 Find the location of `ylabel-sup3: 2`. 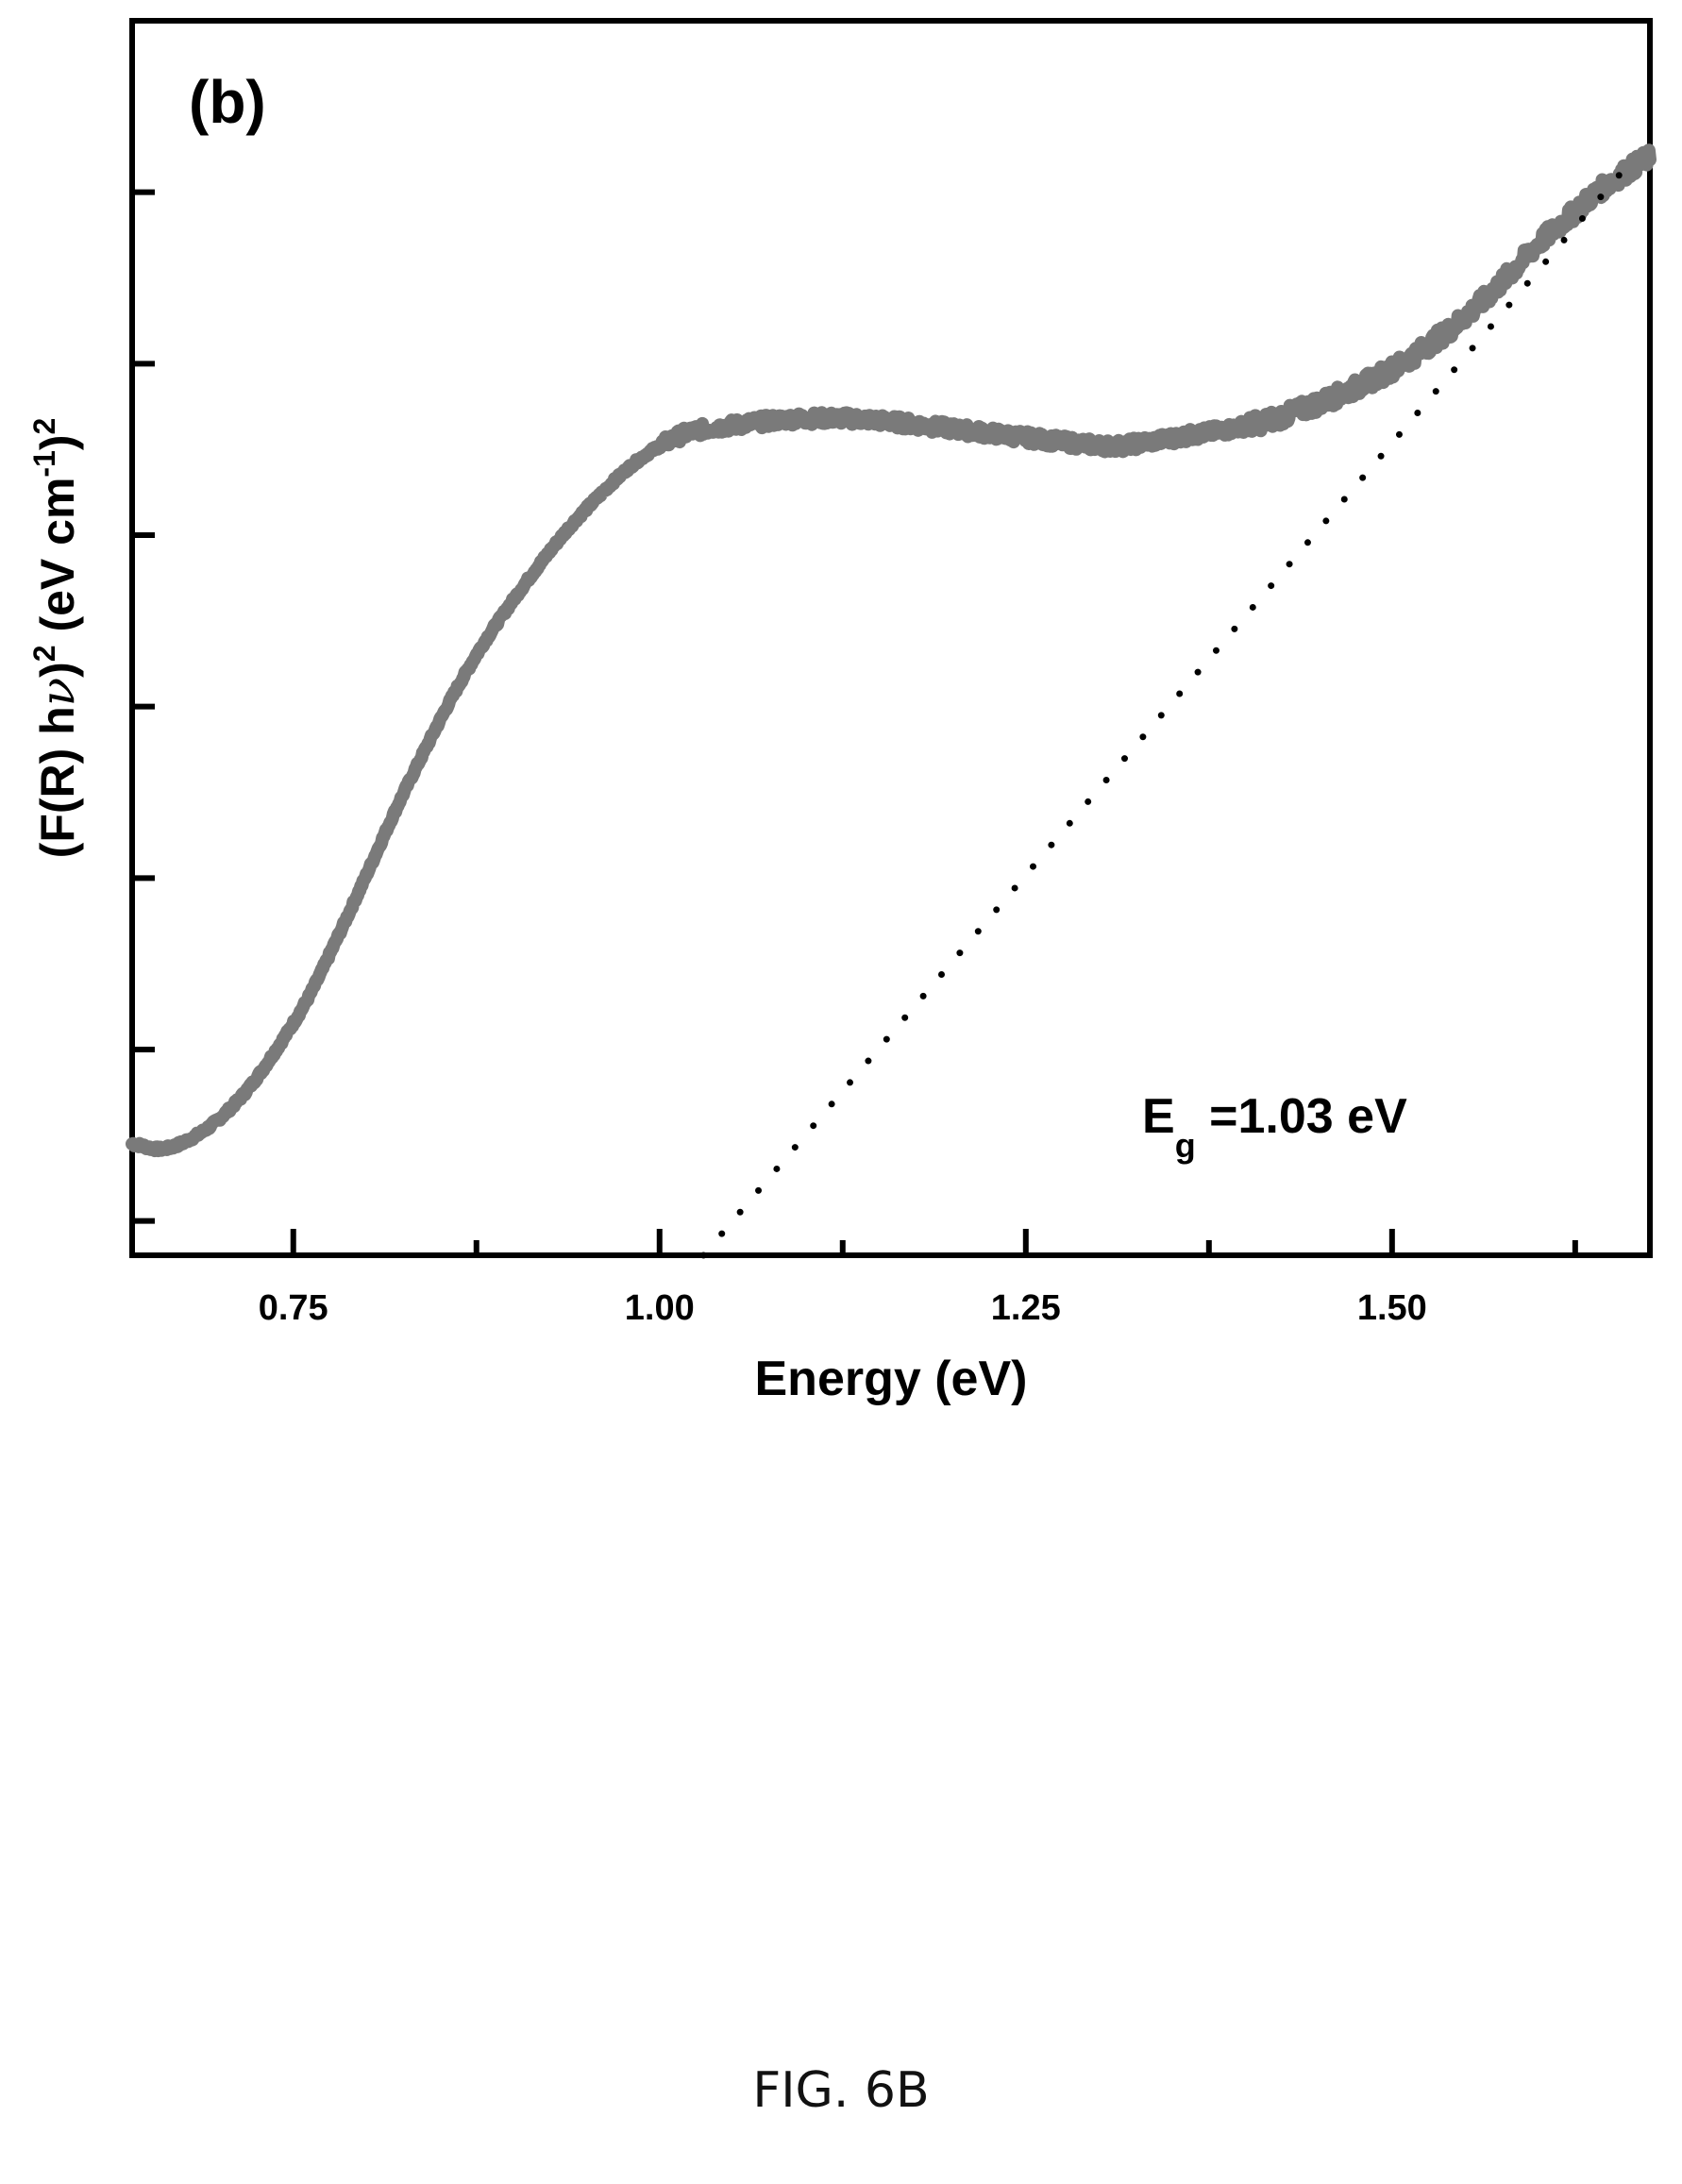

ylabel-sup3: 2 is located at coordinates (44, 426).